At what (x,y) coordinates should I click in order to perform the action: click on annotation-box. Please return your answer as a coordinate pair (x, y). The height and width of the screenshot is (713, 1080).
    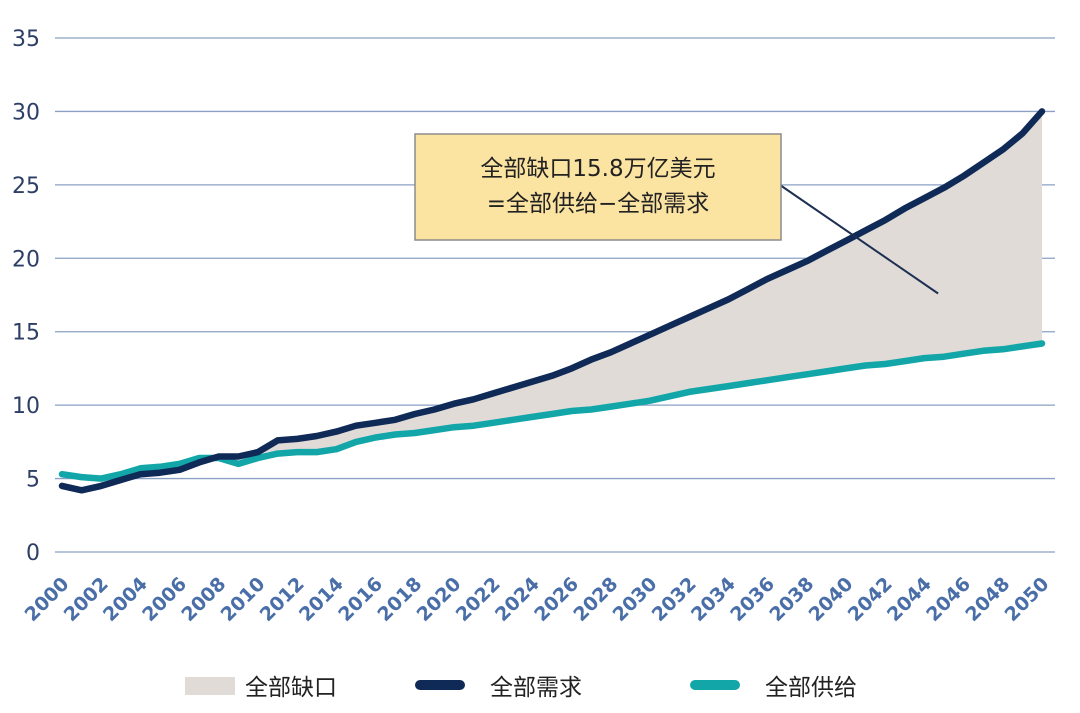
    Looking at the image, I should click on (598, 187).